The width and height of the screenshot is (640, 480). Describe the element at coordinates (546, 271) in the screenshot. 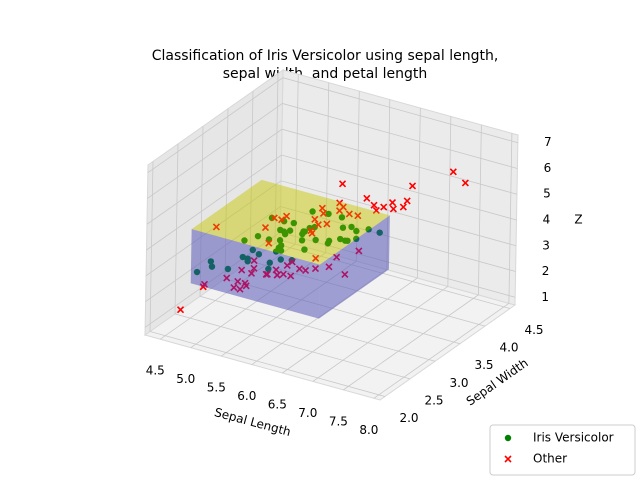

I see `z-tick-label: 2` at that location.